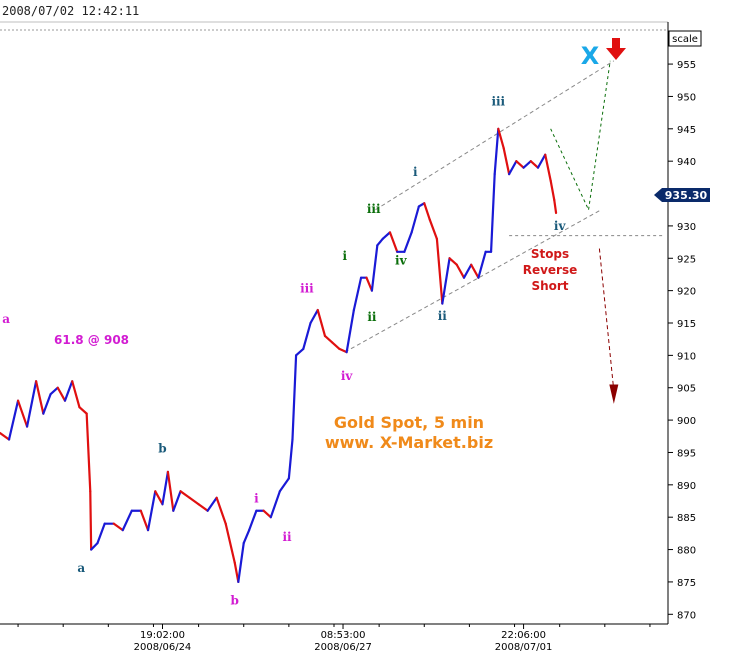  What do you see at coordinates (550, 270) in the screenshot?
I see `stops-line2: Reverse` at bounding box center [550, 270].